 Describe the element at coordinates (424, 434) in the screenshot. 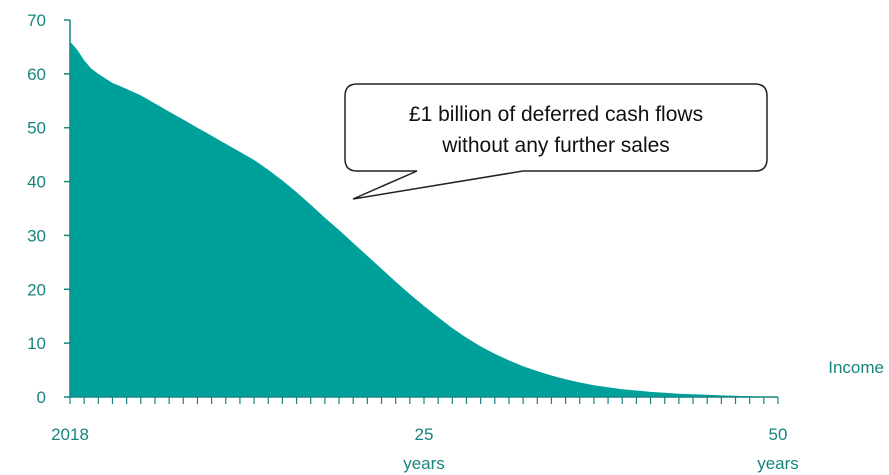

I see `x-tick-label: 25` at that location.